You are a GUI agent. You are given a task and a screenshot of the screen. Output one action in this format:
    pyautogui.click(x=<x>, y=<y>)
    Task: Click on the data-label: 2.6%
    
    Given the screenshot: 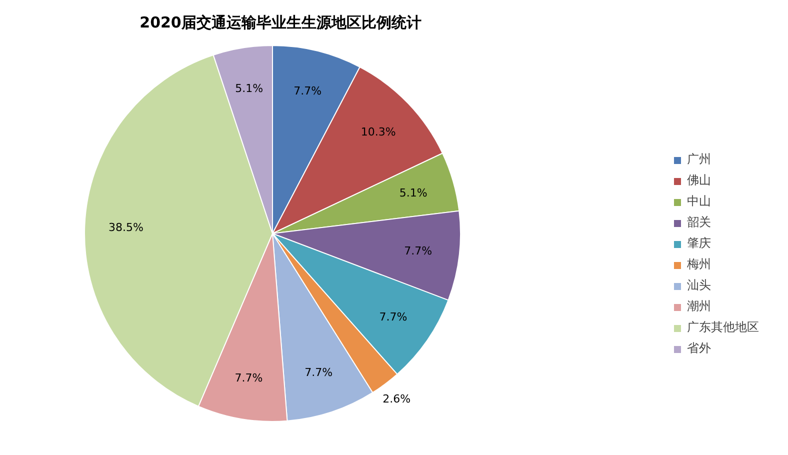 What is the action you would take?
    pyautogui.click(x=396, y=399)
    